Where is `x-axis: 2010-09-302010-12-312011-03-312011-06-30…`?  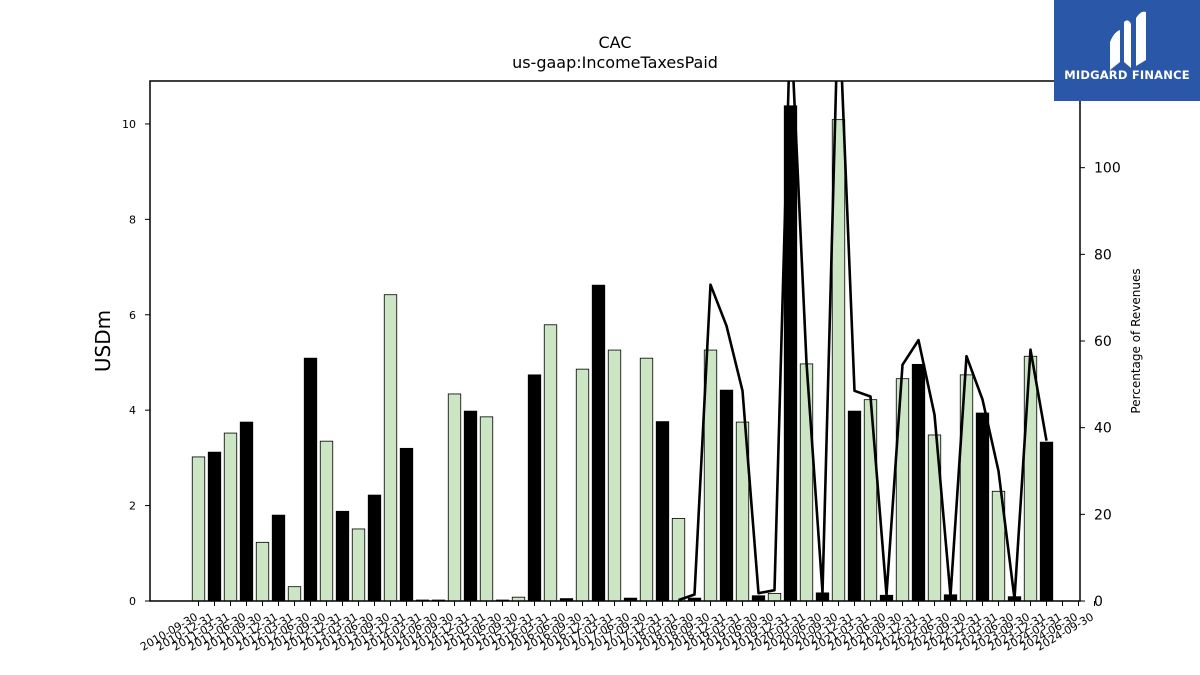
x-axis: 2010-09-302010-12-312011-03-312011-06-30… is located at coordinates (617, 627).